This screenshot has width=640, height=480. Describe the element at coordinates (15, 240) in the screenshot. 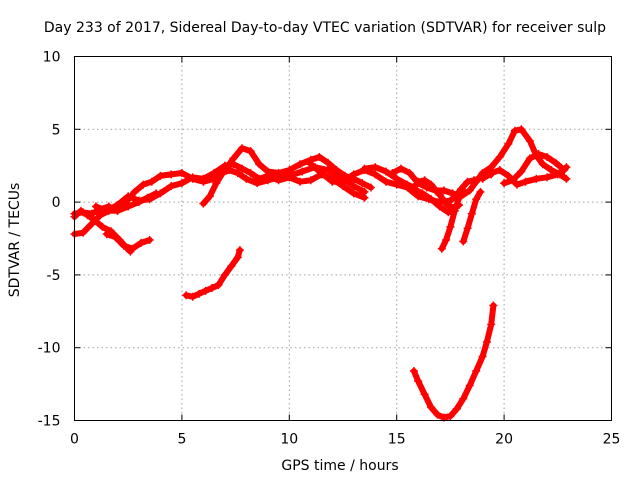

I see `y-axis-label: SDTVAR / TECUs` at that location.